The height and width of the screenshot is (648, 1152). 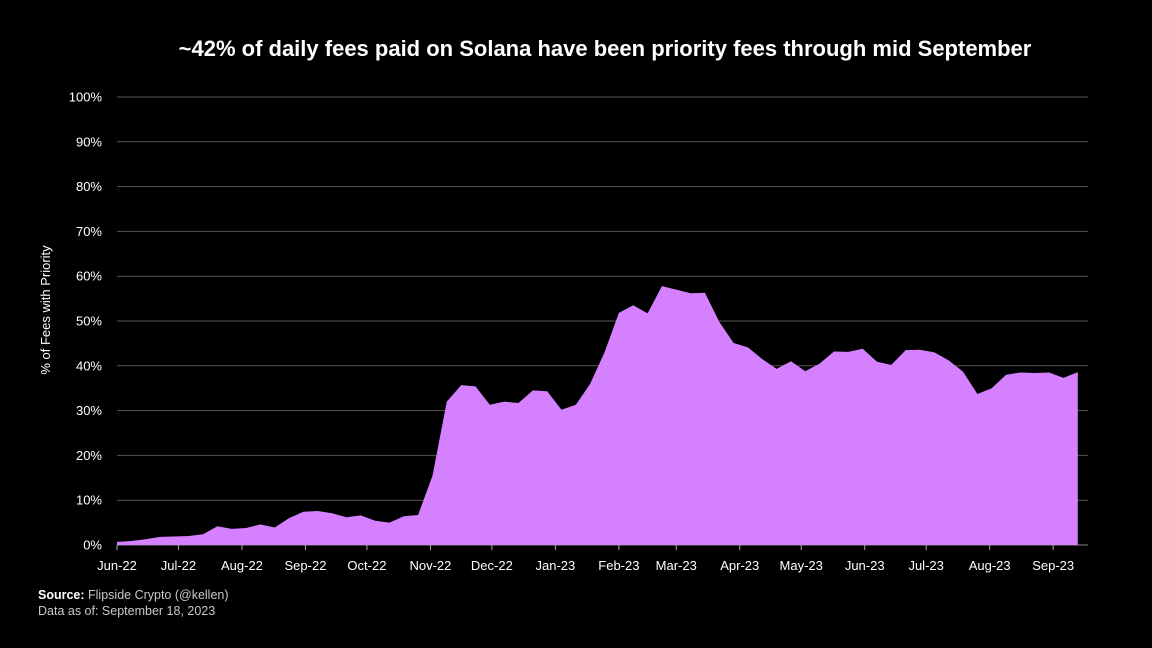 I want to click on x-tick-label: May-23, so click(x=801, y=565).